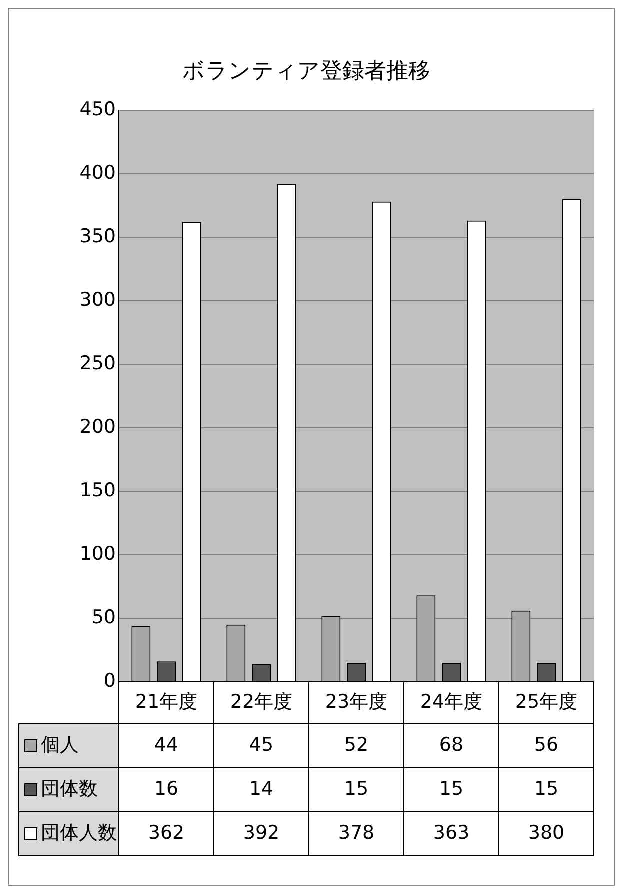 This screenshot has height=894, width=623. I want to click on y-tick-label: 450, so click(98, 109).